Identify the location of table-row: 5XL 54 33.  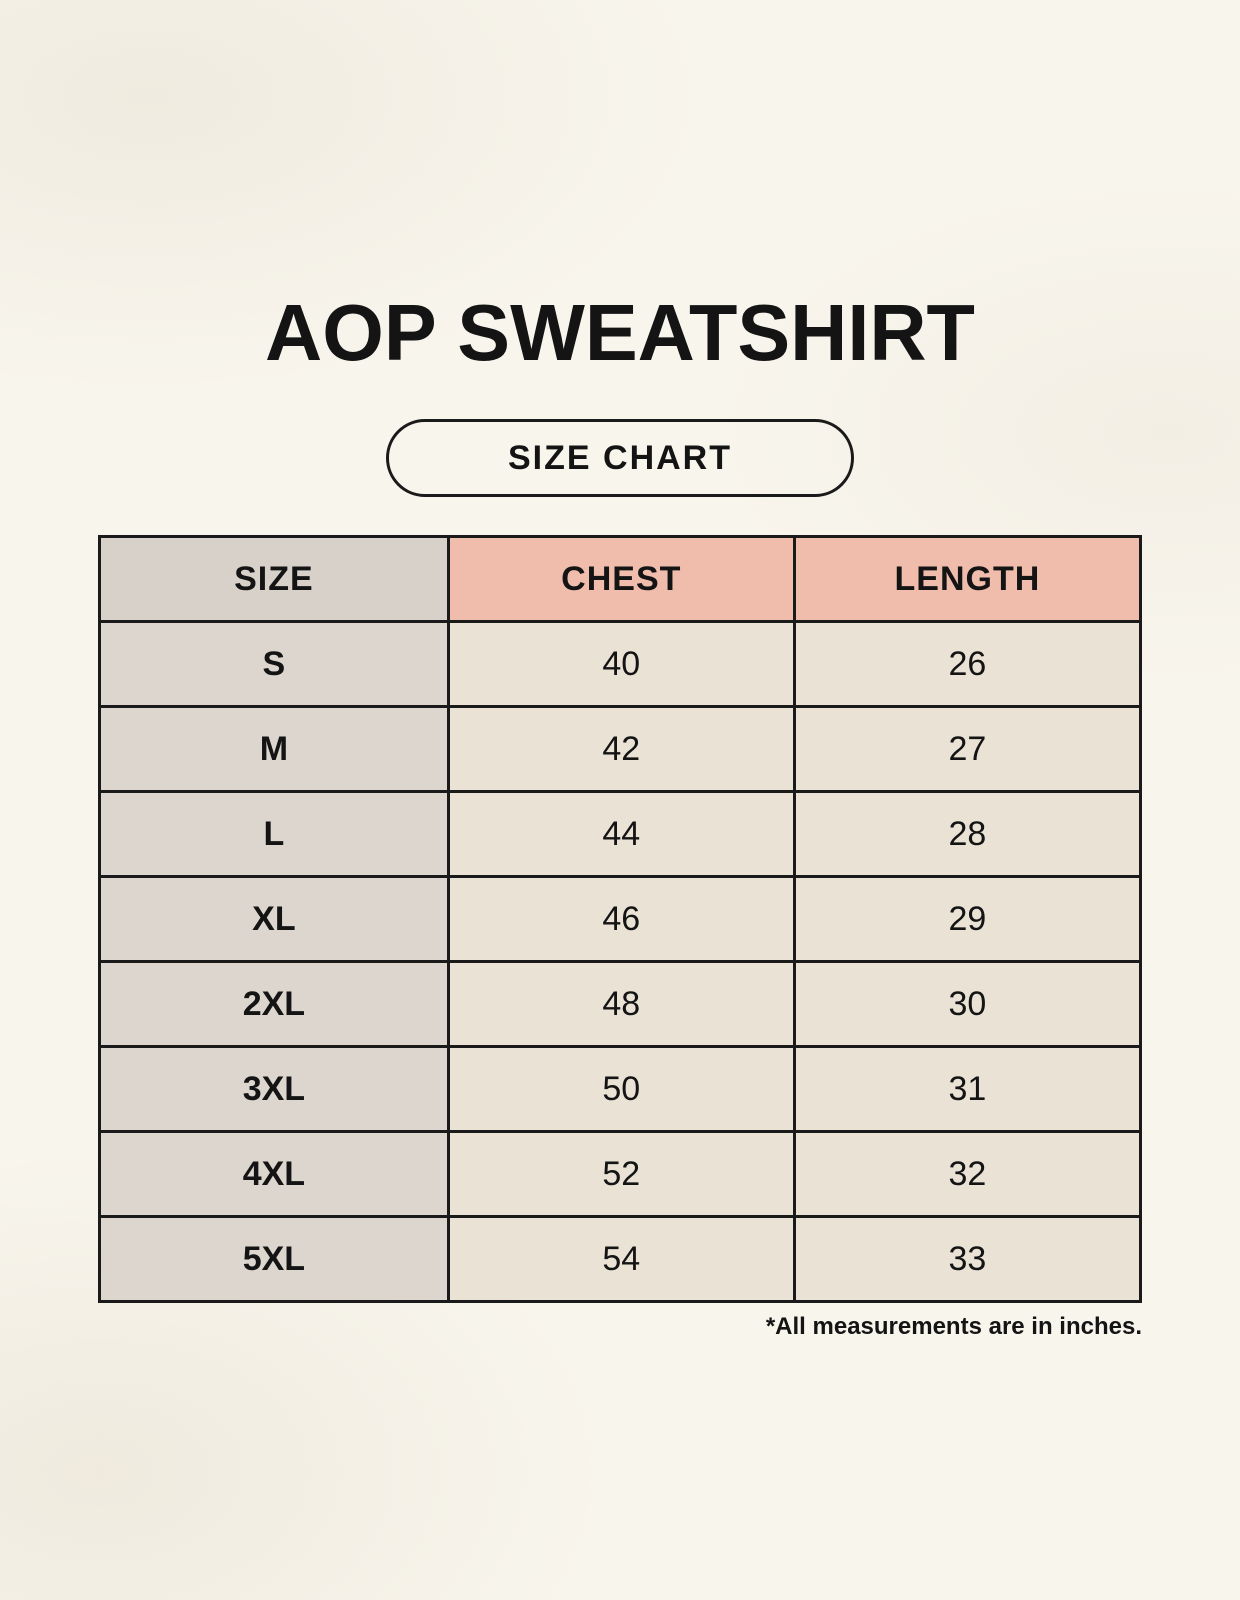
(620, 1259).